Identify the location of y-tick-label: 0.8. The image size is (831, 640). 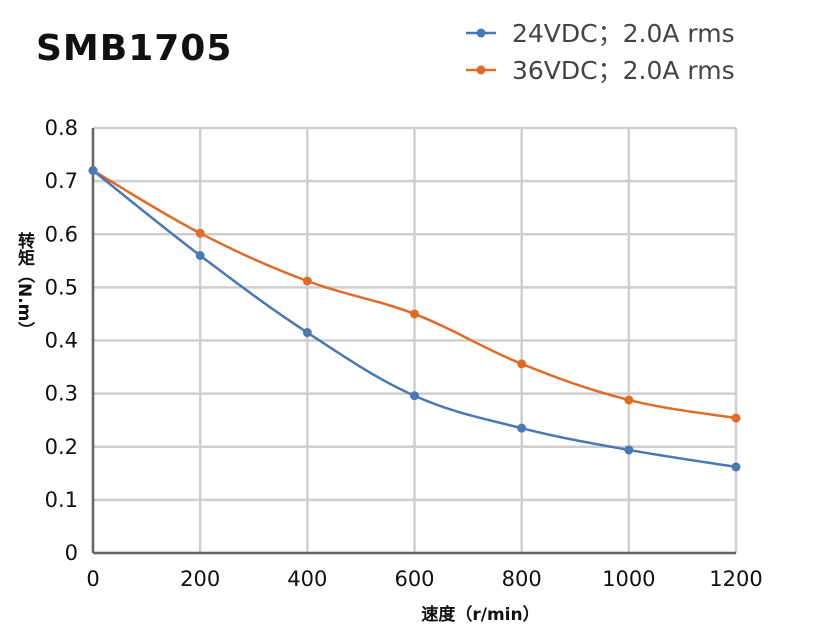
(61, 128).